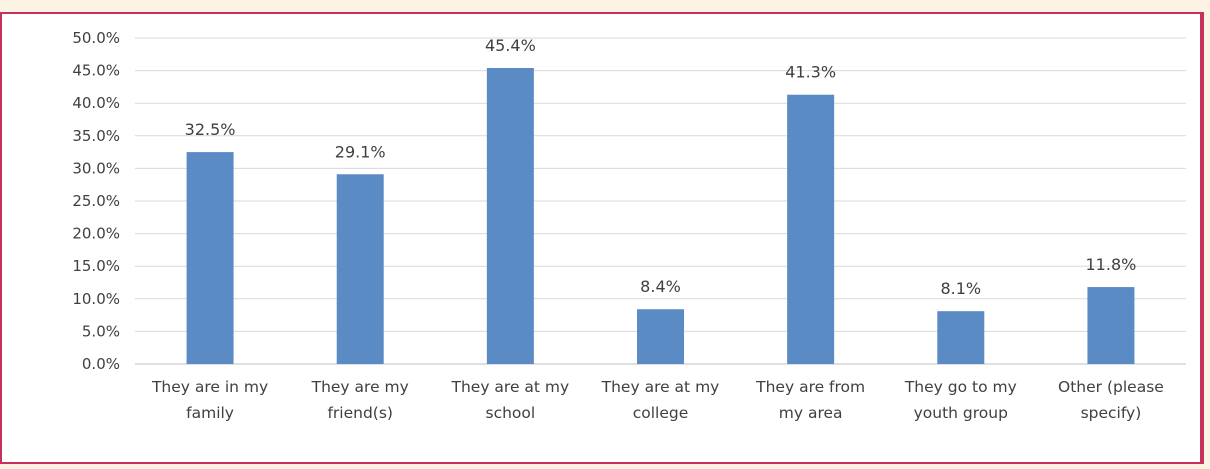  I want to click on x-tick-label: They are my, so click(360, 387).